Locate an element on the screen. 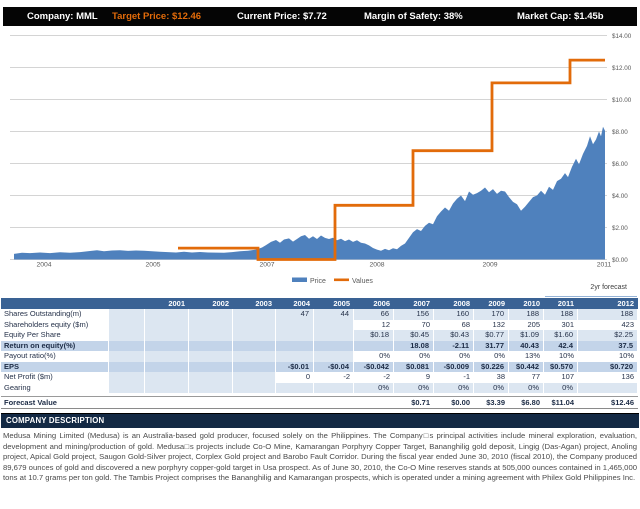  value-cell: -$0.042 is located at coordinates (374, 366).